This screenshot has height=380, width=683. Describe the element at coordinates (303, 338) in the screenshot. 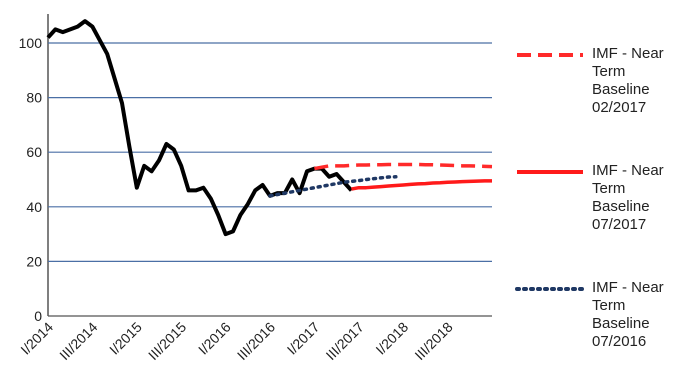

I see `x-tick-label: I/2017` at that location.